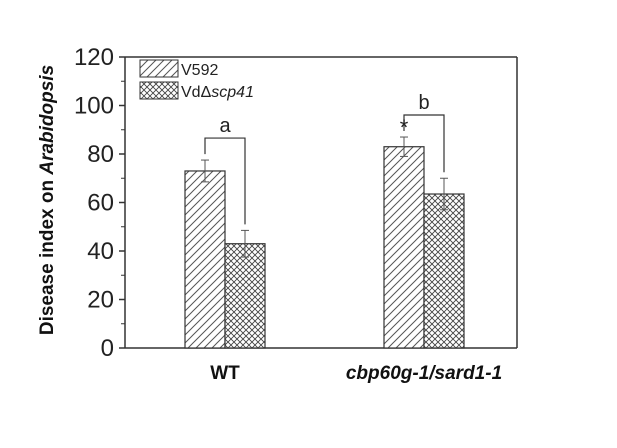 Image resolution: width=617 pixels, height=448 pixels. I want to click on y-tick-label: 100, so click(94, 106).